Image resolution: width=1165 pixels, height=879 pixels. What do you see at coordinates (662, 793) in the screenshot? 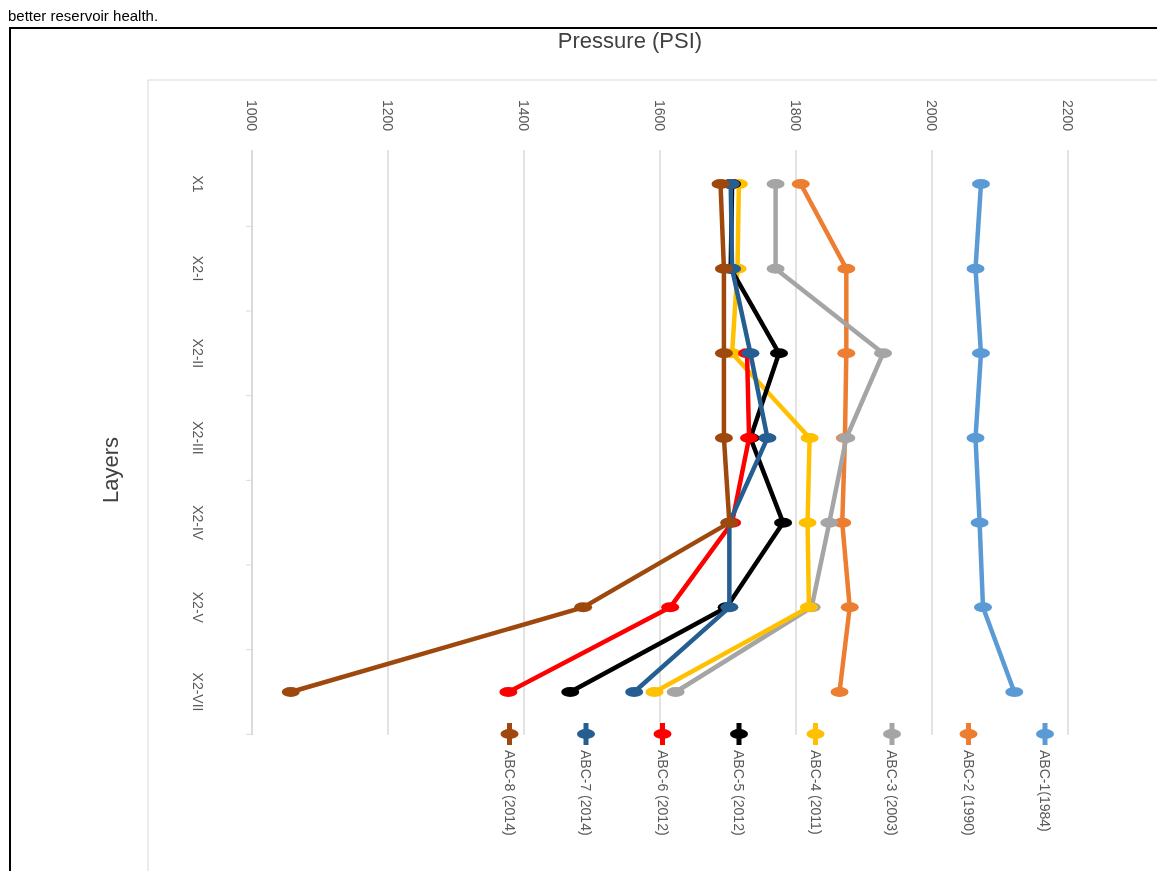
I see `legend-label: ABC-6 (2012)` at bounding box center [662, 793].